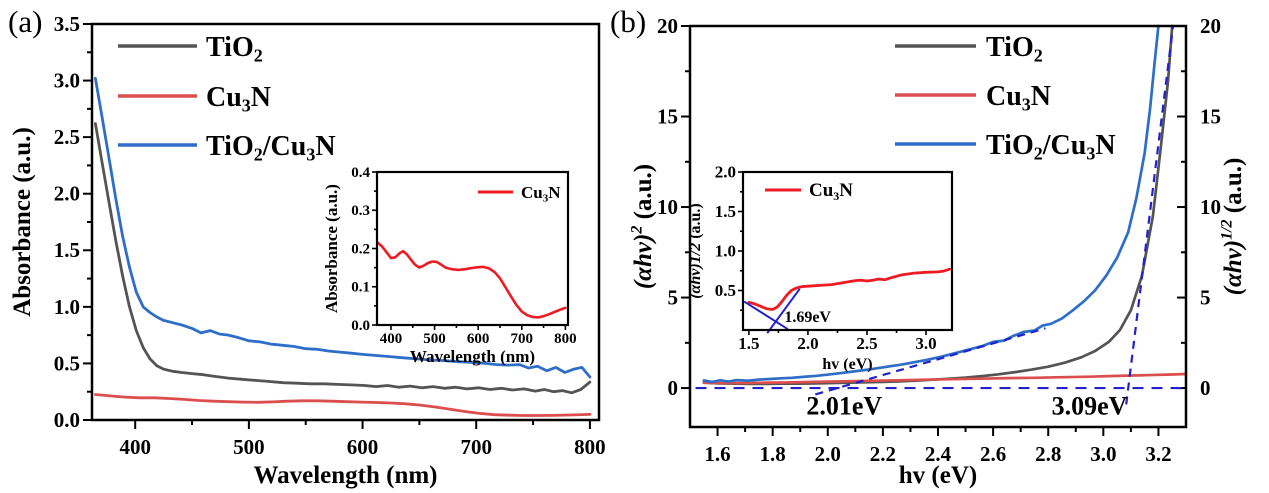 Image resolution: width=1269 pixels, height=493 pixels. What do you see at coordinates (1048, 454) in the screenshot?
I see `x-tick-label: 2.8` at bounding box center [1048, 454].